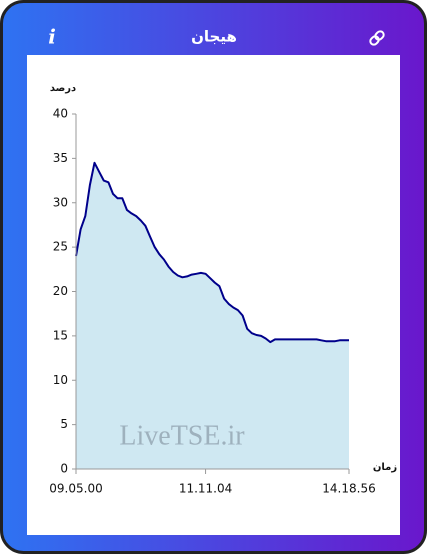 This screenshot has height=554, width=427. Describe the element at coordinates (60, 202) in the screenshot. I see `y-tick-label: 30` at that location.